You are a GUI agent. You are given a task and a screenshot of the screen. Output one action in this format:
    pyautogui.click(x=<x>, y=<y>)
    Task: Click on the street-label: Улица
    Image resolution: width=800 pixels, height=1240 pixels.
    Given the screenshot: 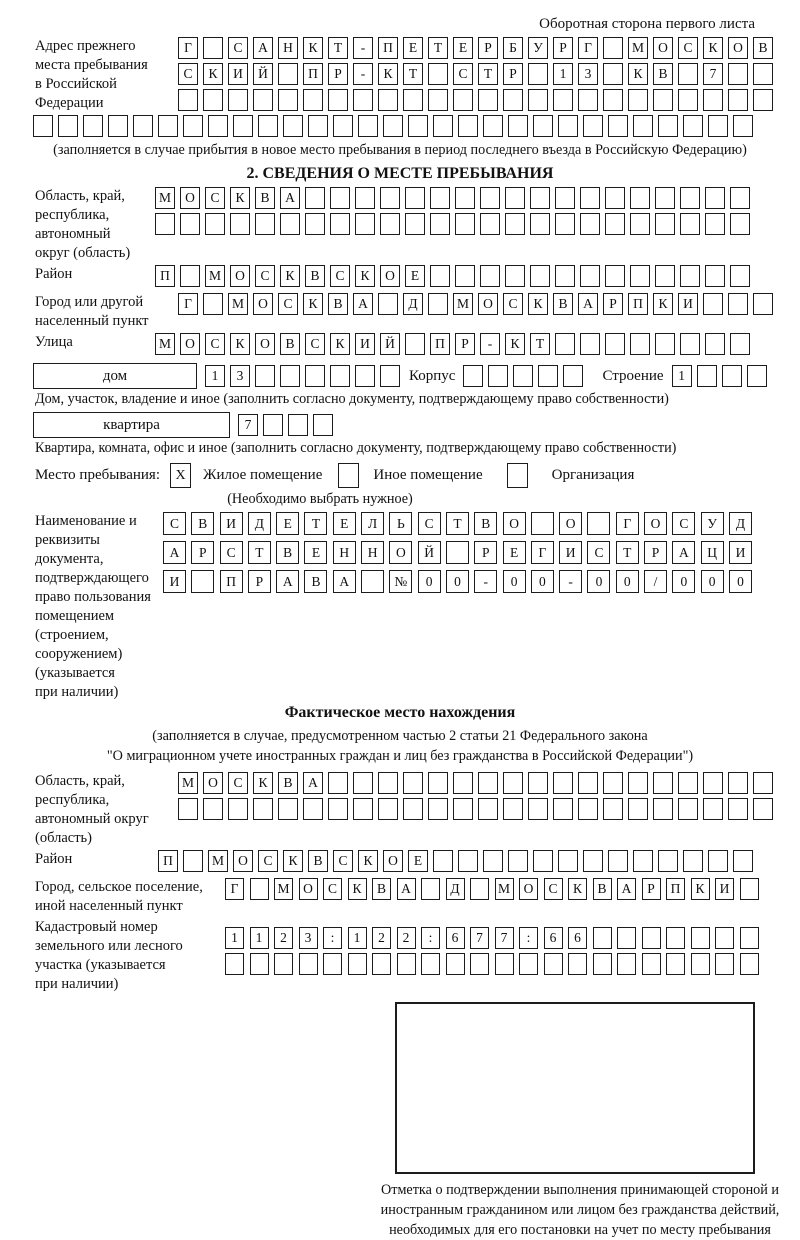 What is the action you would take?
    pyautogui.click(x=54, y=342)
    